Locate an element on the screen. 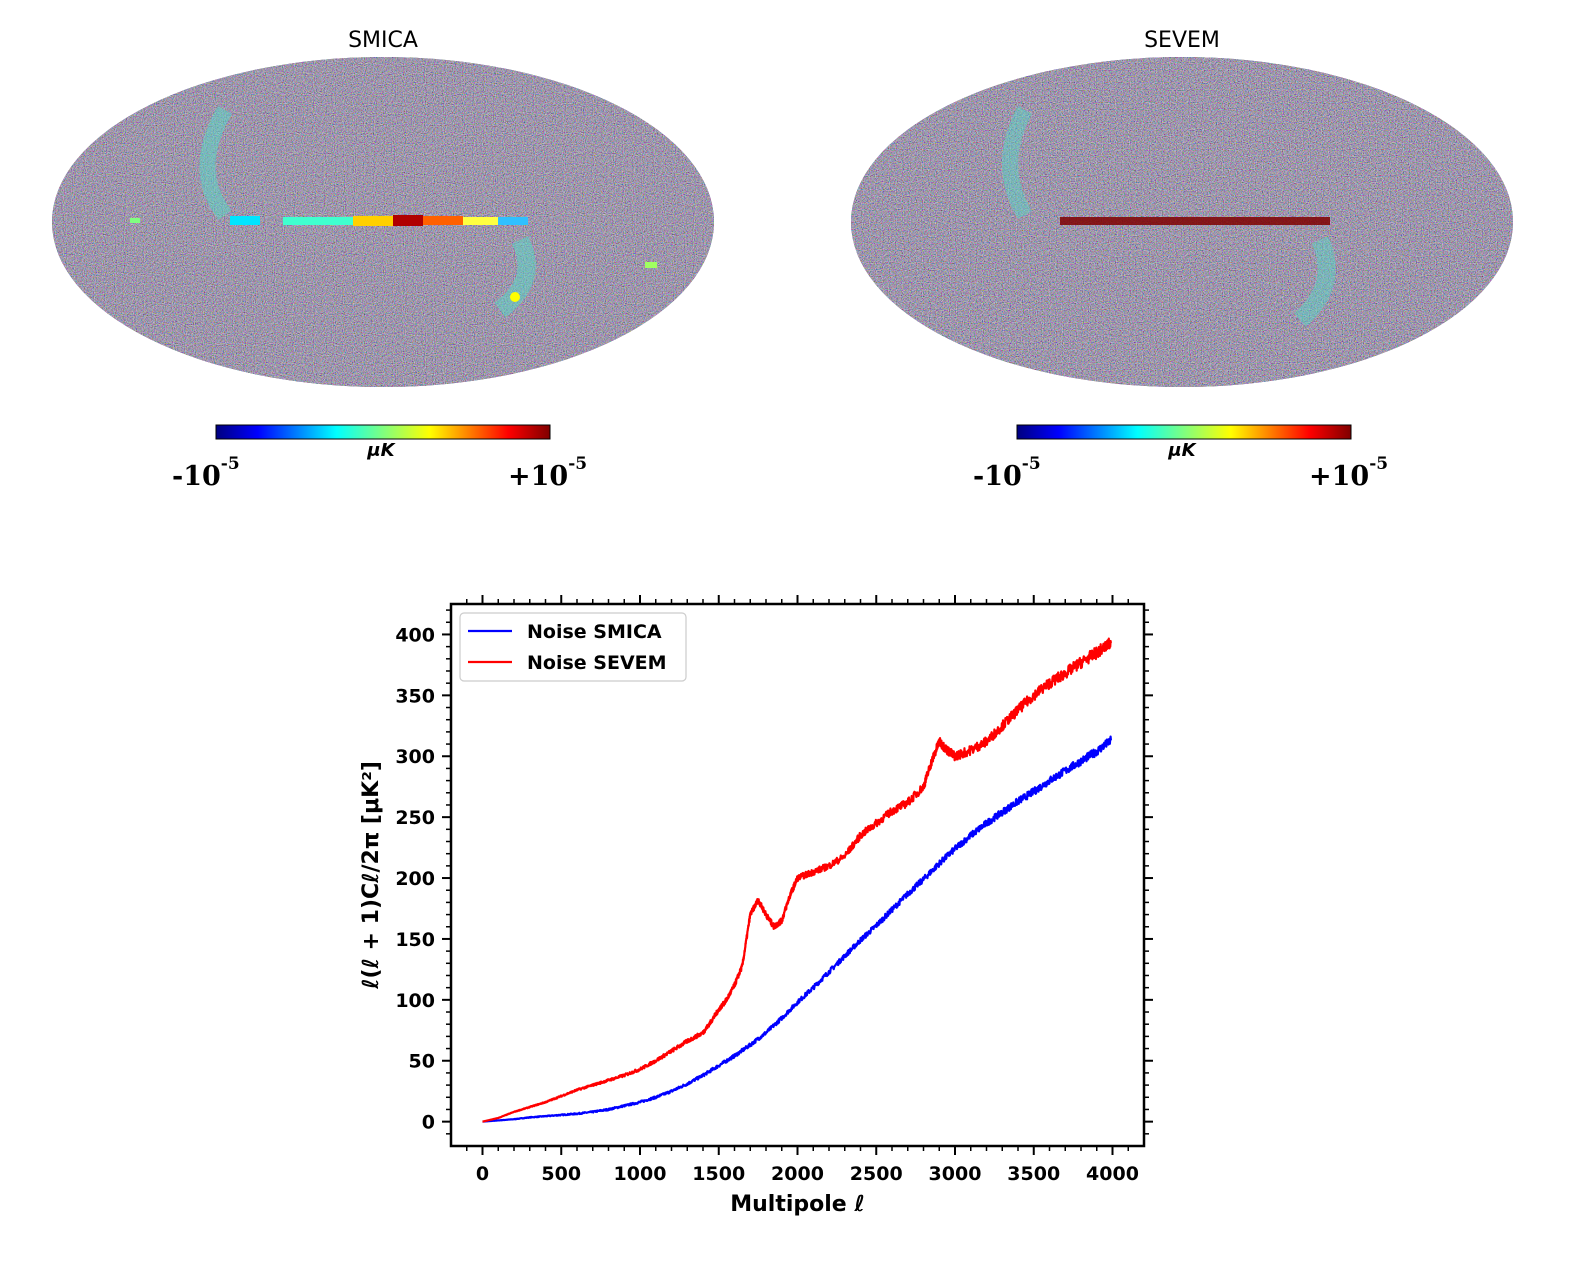  y-tick-label: 250 is located at coordinates (415, 818).